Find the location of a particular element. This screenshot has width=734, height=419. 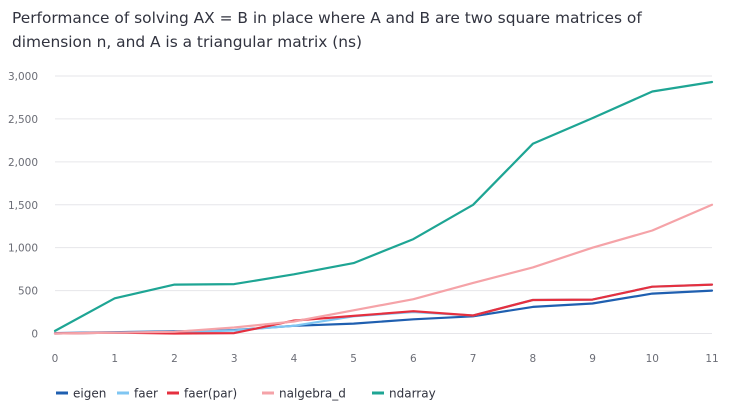

x-tick-label: 1 is located at coordinates (114, 359).